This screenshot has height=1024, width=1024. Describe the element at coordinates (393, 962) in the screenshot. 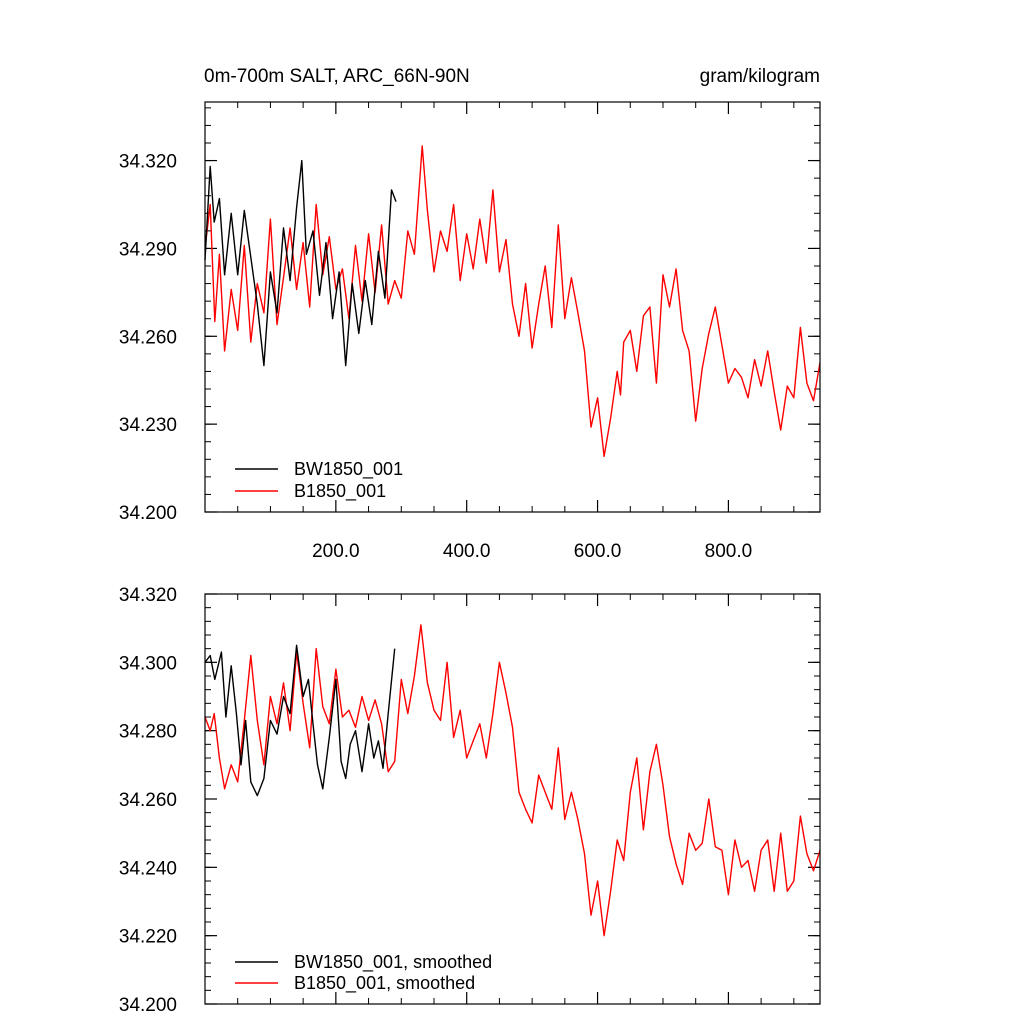

I see `bottom-legend-label-bw: BW1850_001, smoothed` at that location.